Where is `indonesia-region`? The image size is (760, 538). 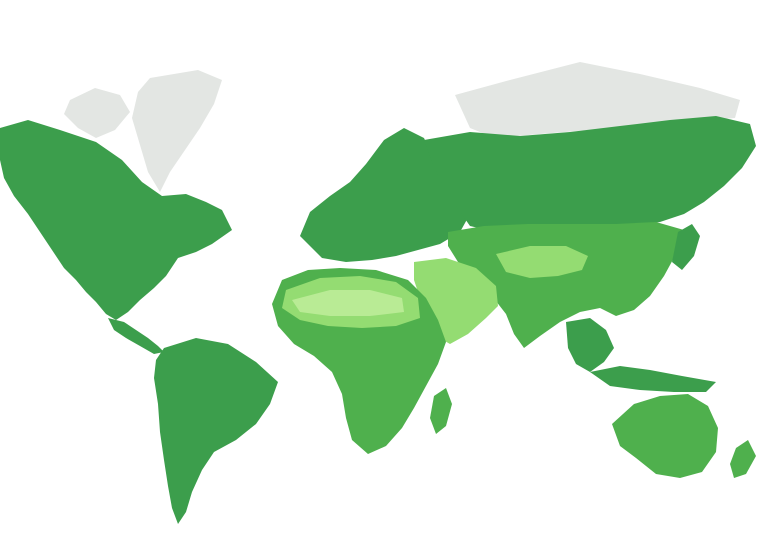
indonesia-region is located at coordinates (653, 379).